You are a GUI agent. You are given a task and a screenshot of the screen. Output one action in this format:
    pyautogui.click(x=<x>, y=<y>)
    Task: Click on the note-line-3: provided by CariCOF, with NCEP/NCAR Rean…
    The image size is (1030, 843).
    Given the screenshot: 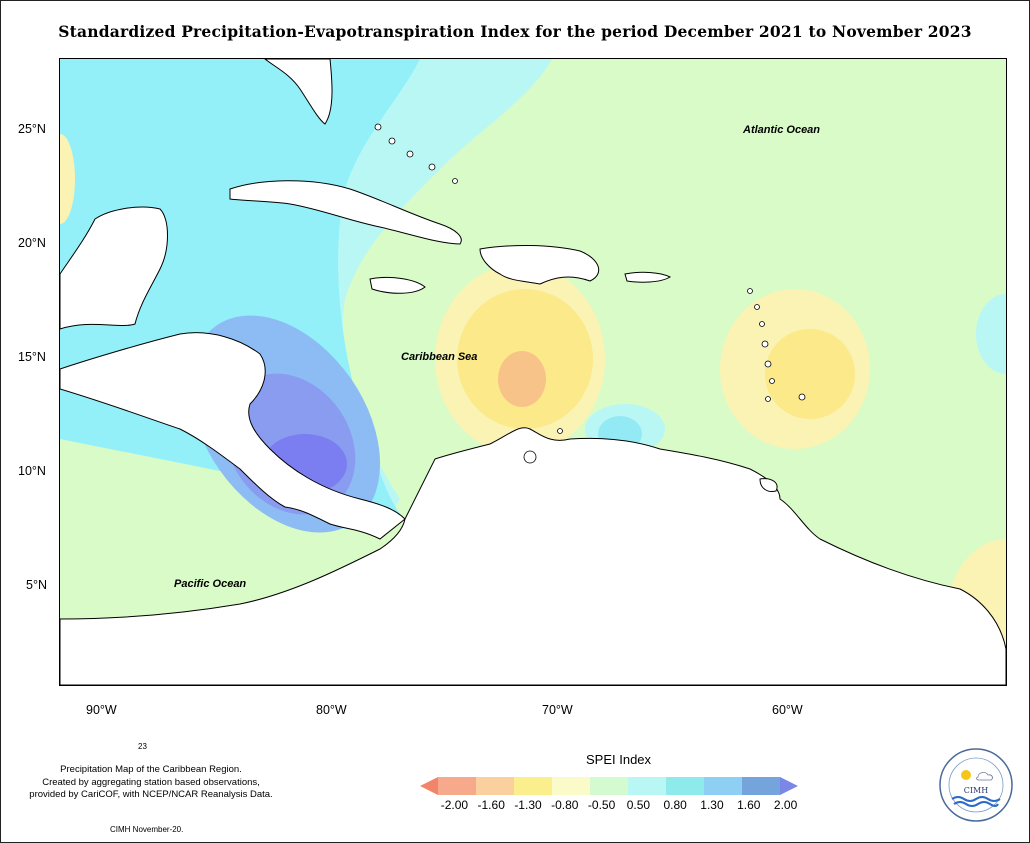 What is the action you would take?
    pyautogui.click(x=151, y=794)
    